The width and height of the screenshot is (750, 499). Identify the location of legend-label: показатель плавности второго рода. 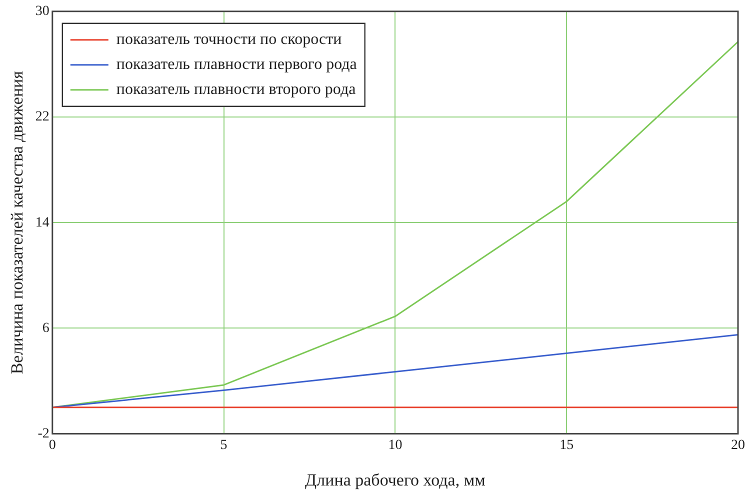
(236, 89).